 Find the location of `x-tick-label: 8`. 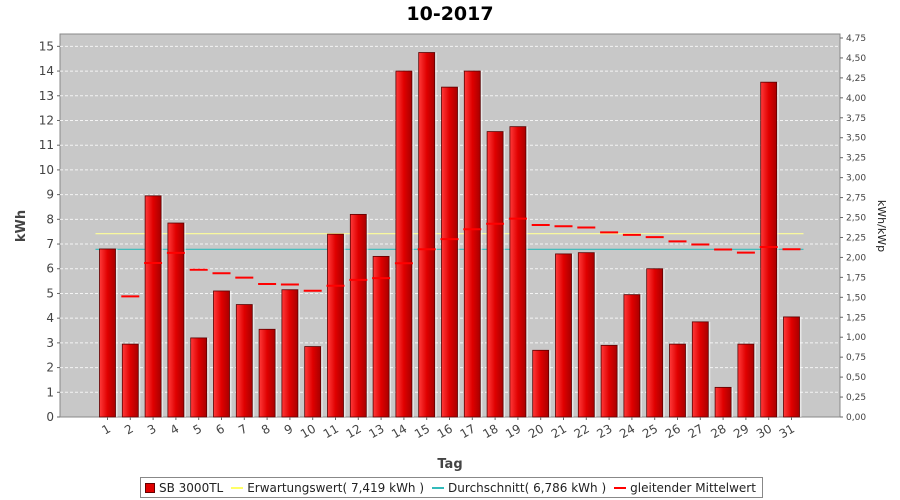

x-tick-label: 8 is located at coordinates (266, 429).